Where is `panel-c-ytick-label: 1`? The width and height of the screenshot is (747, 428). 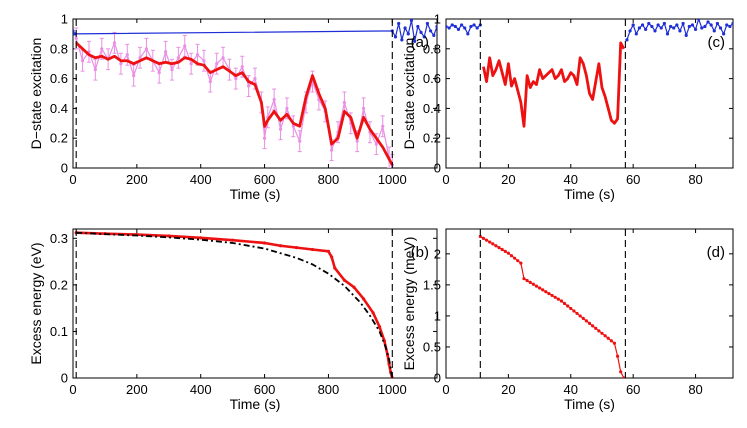 panel-c-ytick-label: 1 is located at coordinates (437, 19).